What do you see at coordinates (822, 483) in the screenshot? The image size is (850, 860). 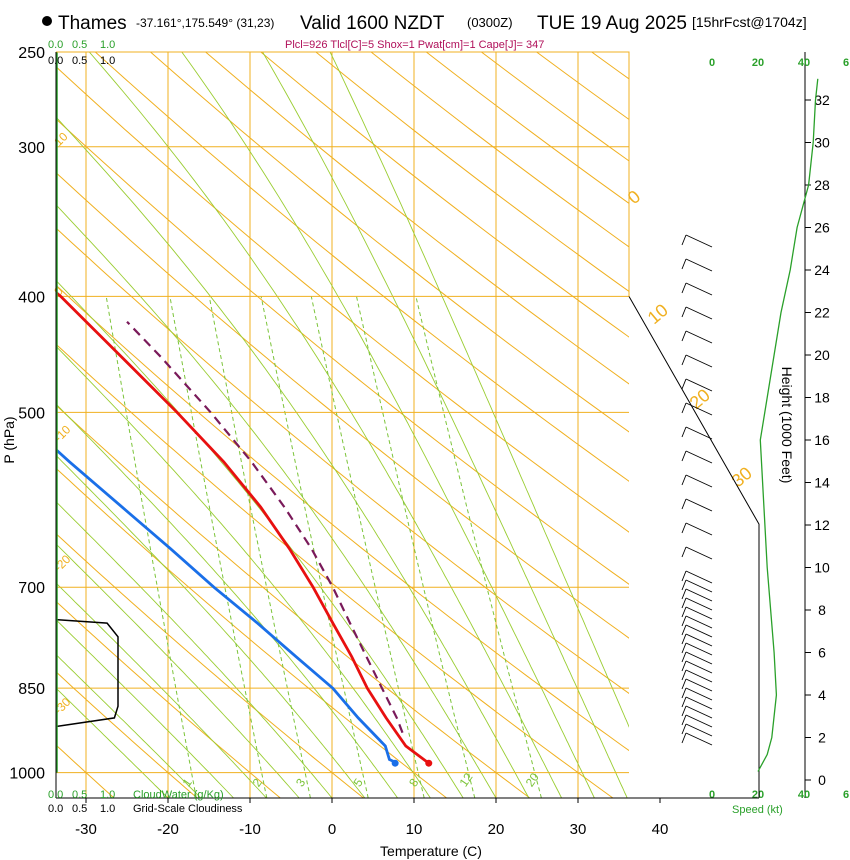 I see `height-tick-label: 14` at bounding box center [822, 483].